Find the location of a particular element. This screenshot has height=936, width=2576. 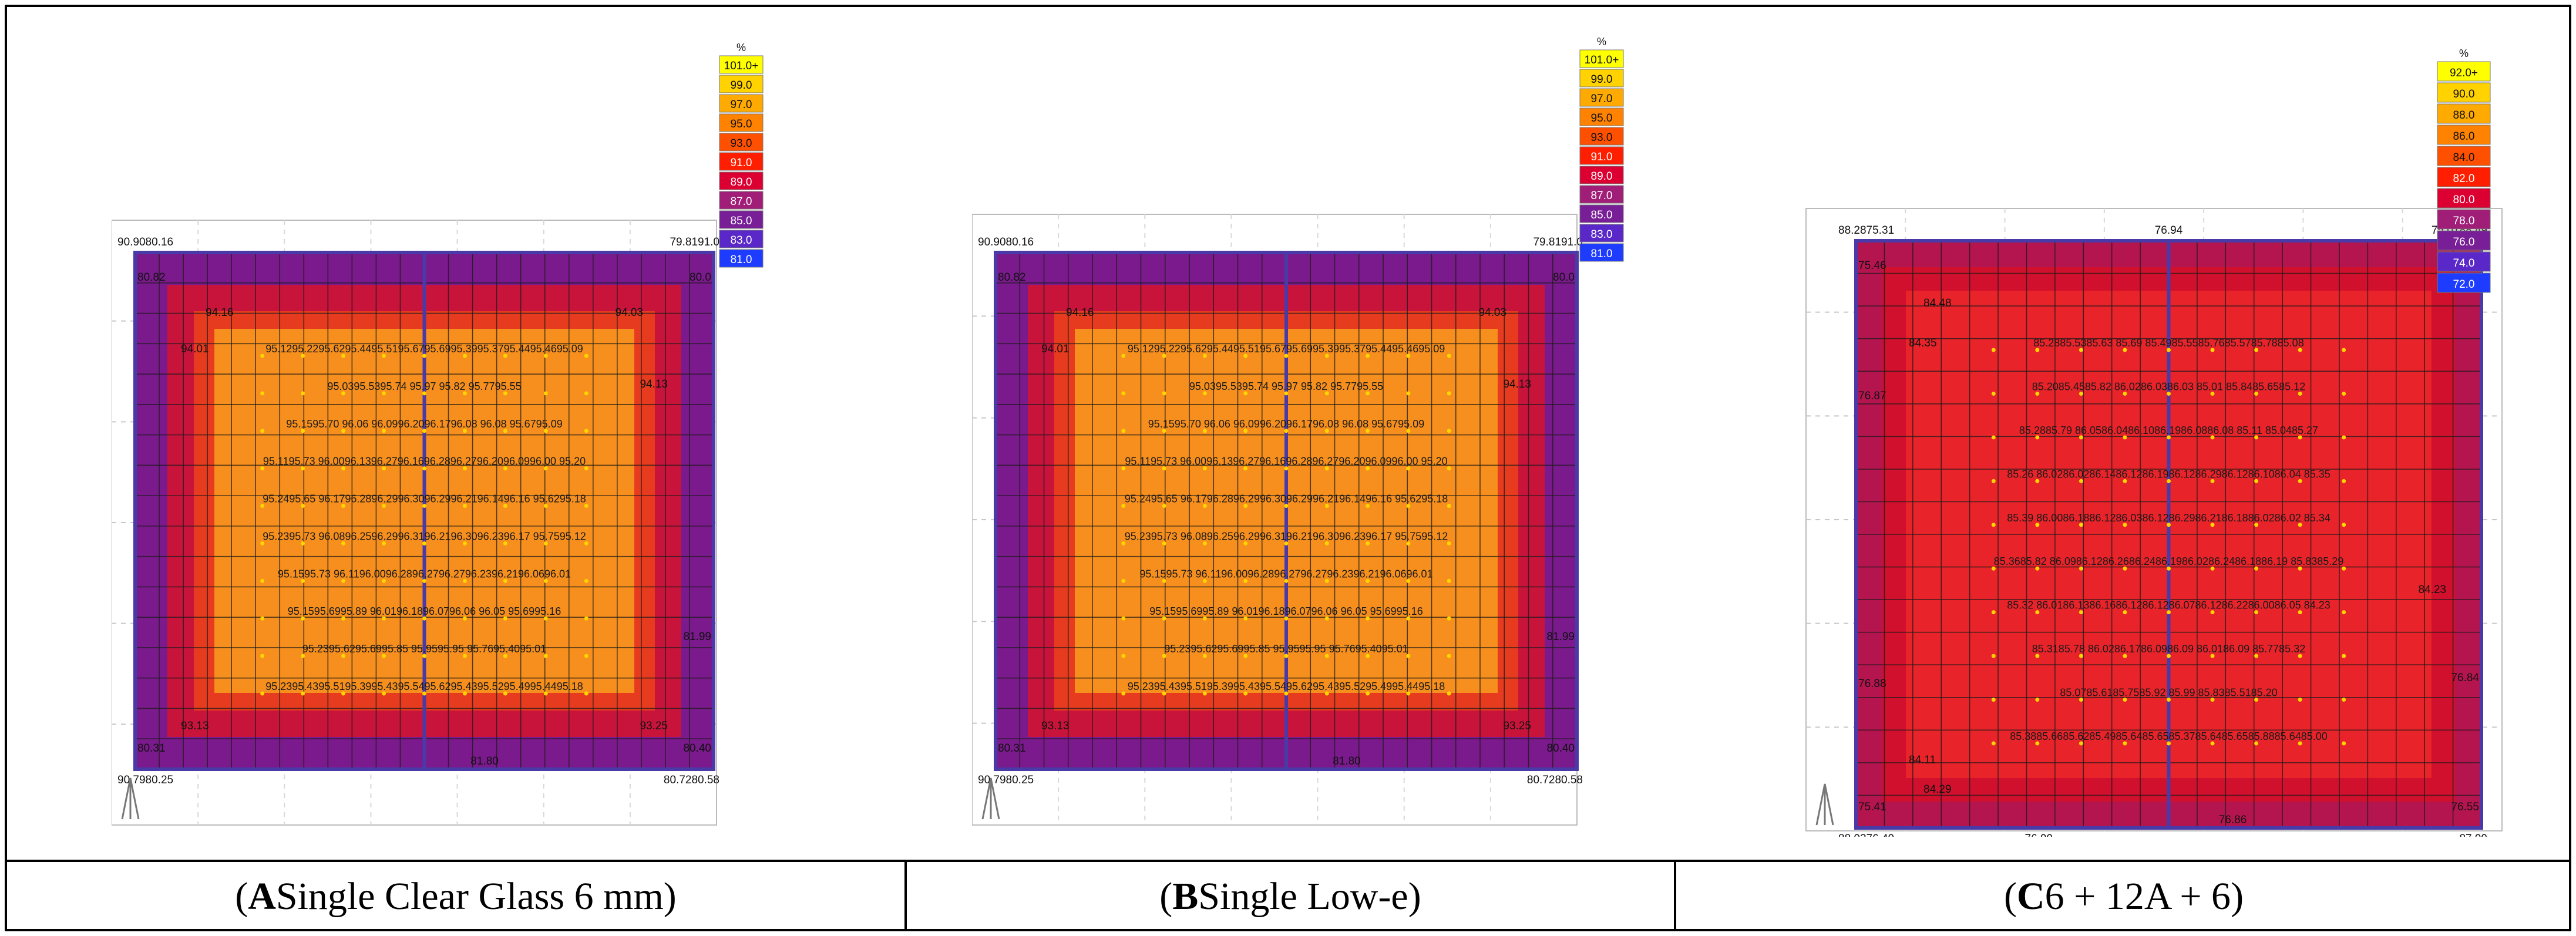

caption-c: (C 6 + 12A + 6) is located at coordinates (2123, 896).